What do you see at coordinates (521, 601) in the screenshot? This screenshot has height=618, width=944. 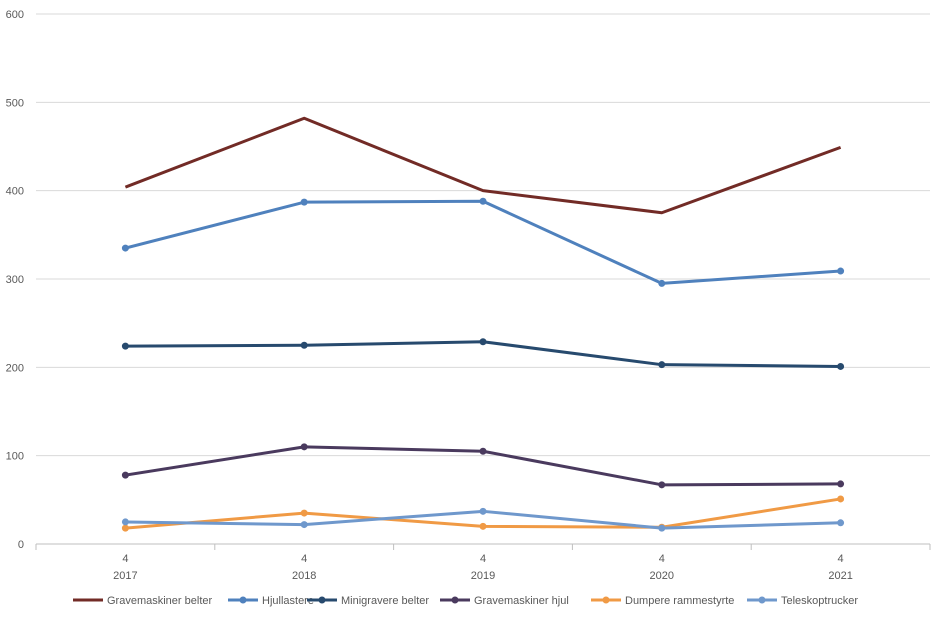 I see `legend-label: Gravemaskiner hjul` at bounding box center [521, 601].